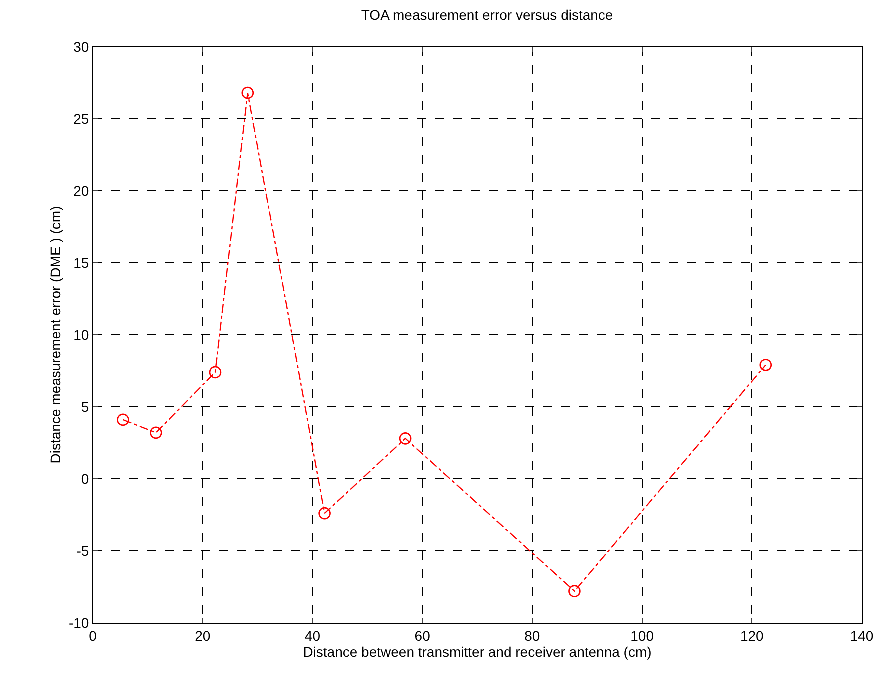  Describe the element at coordinates (82, 118) in the screenshot. I see `y-tick-label: 25` at that location.